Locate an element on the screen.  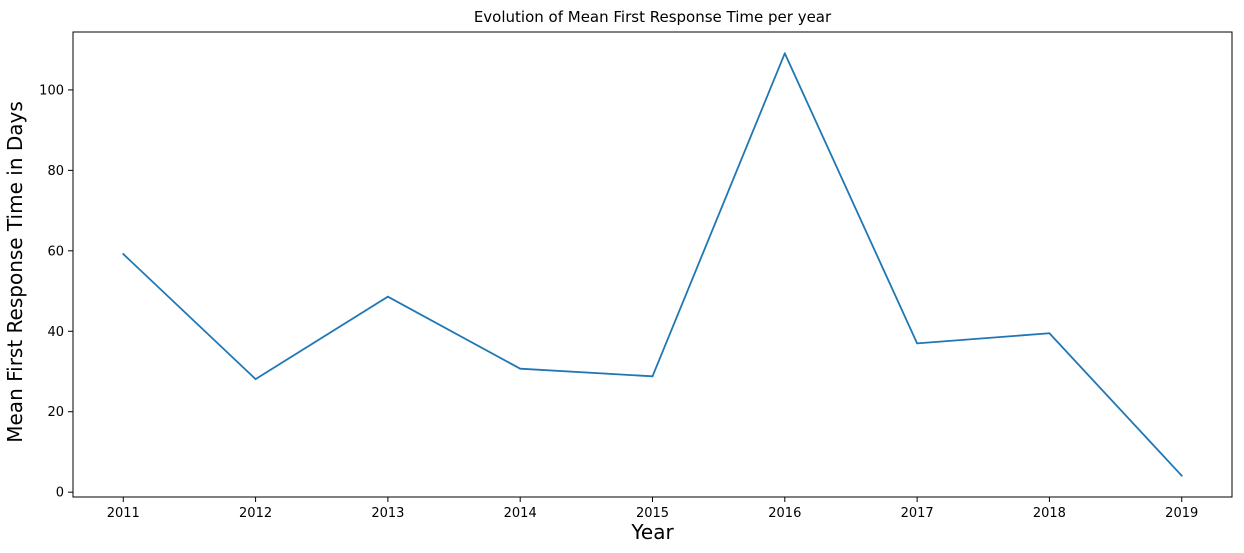
y-tick-label: 60 is located at coordinates (55, 251).